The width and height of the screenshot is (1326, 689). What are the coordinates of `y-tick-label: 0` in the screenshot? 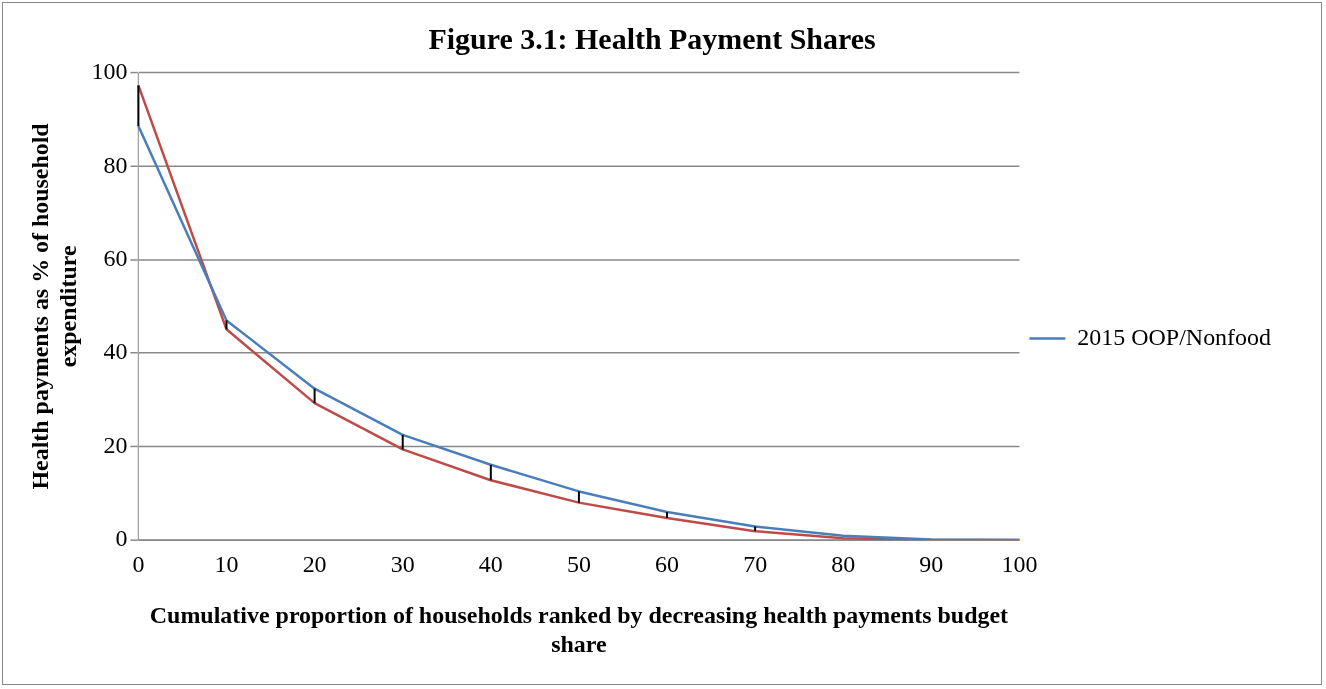 It's located at (121, 538).